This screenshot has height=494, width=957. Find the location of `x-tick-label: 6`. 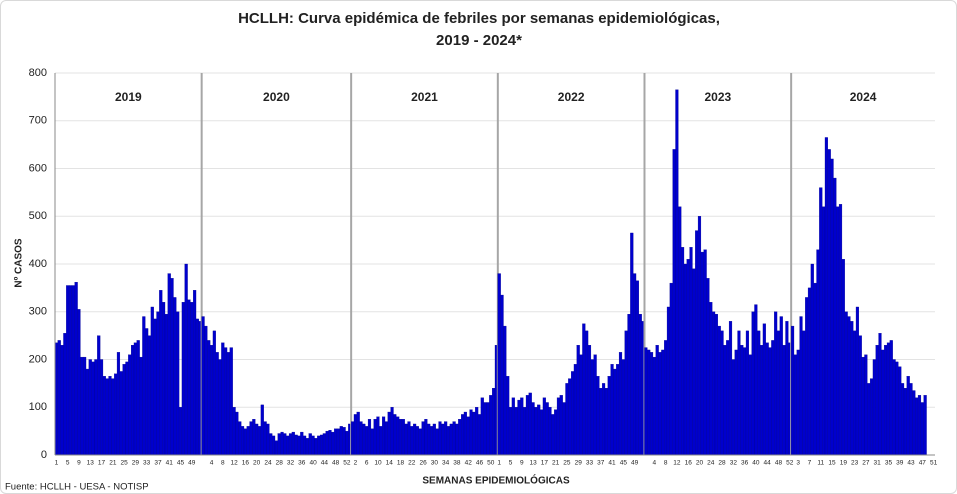

x-tick-label: 6 is located at coordinates (367, 463).